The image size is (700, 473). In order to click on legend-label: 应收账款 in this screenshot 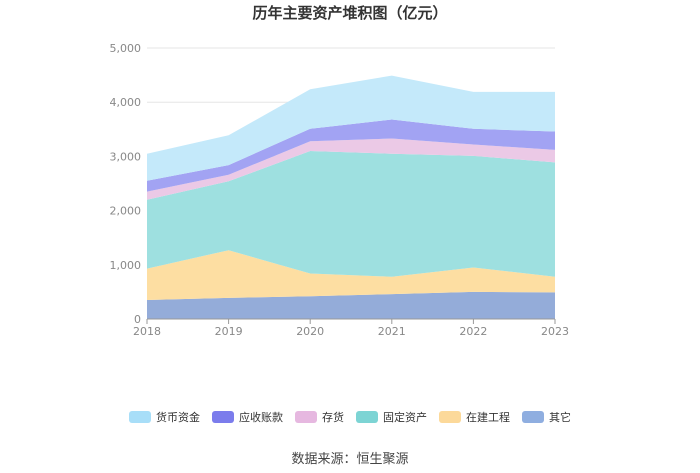, I will do `click(261, 417)`.